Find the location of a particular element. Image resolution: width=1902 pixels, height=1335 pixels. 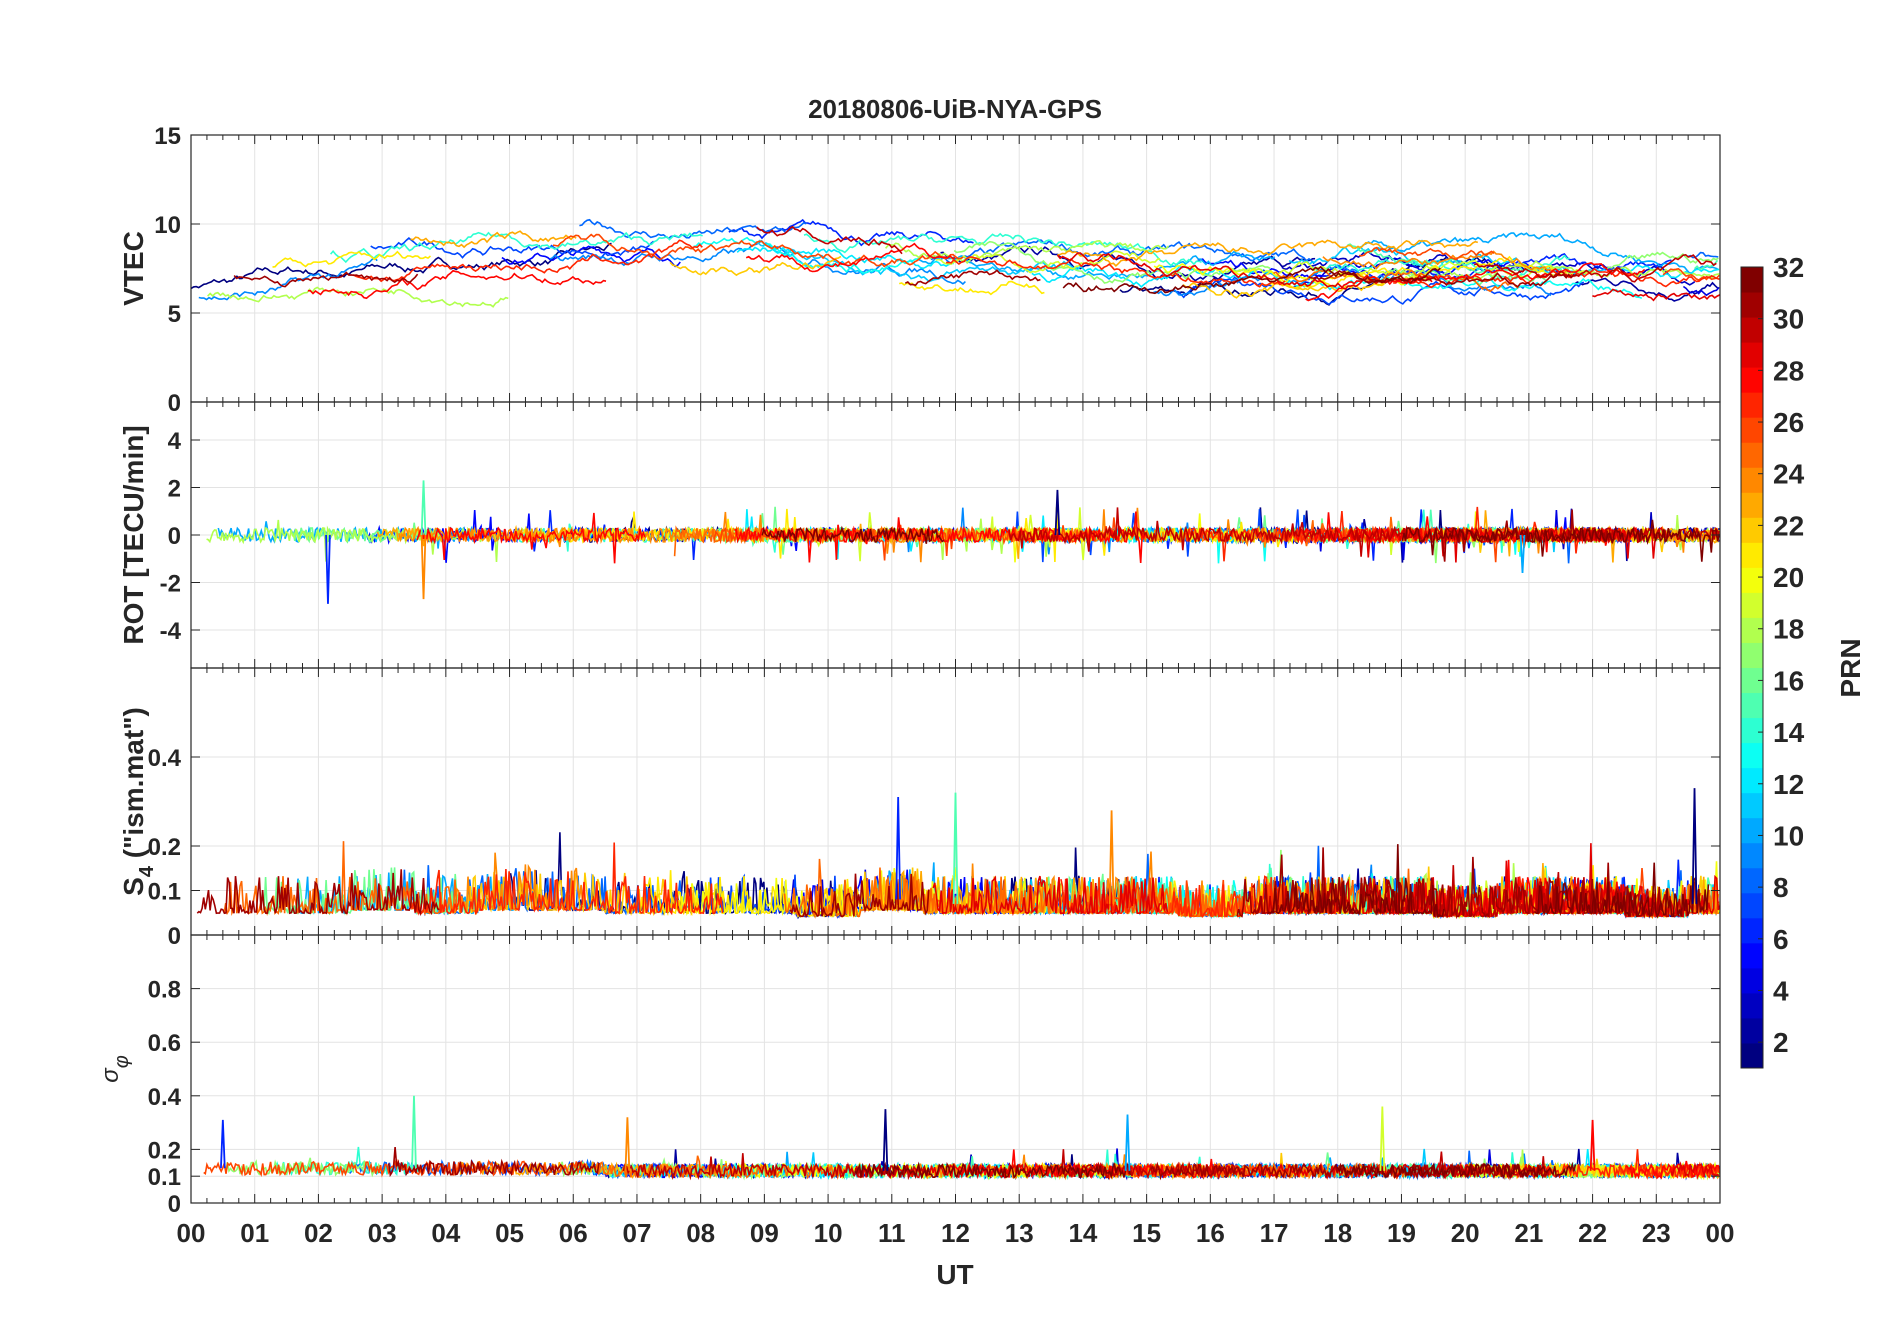

x-tick-label: 18 is located at coordinates (1337, 1233).